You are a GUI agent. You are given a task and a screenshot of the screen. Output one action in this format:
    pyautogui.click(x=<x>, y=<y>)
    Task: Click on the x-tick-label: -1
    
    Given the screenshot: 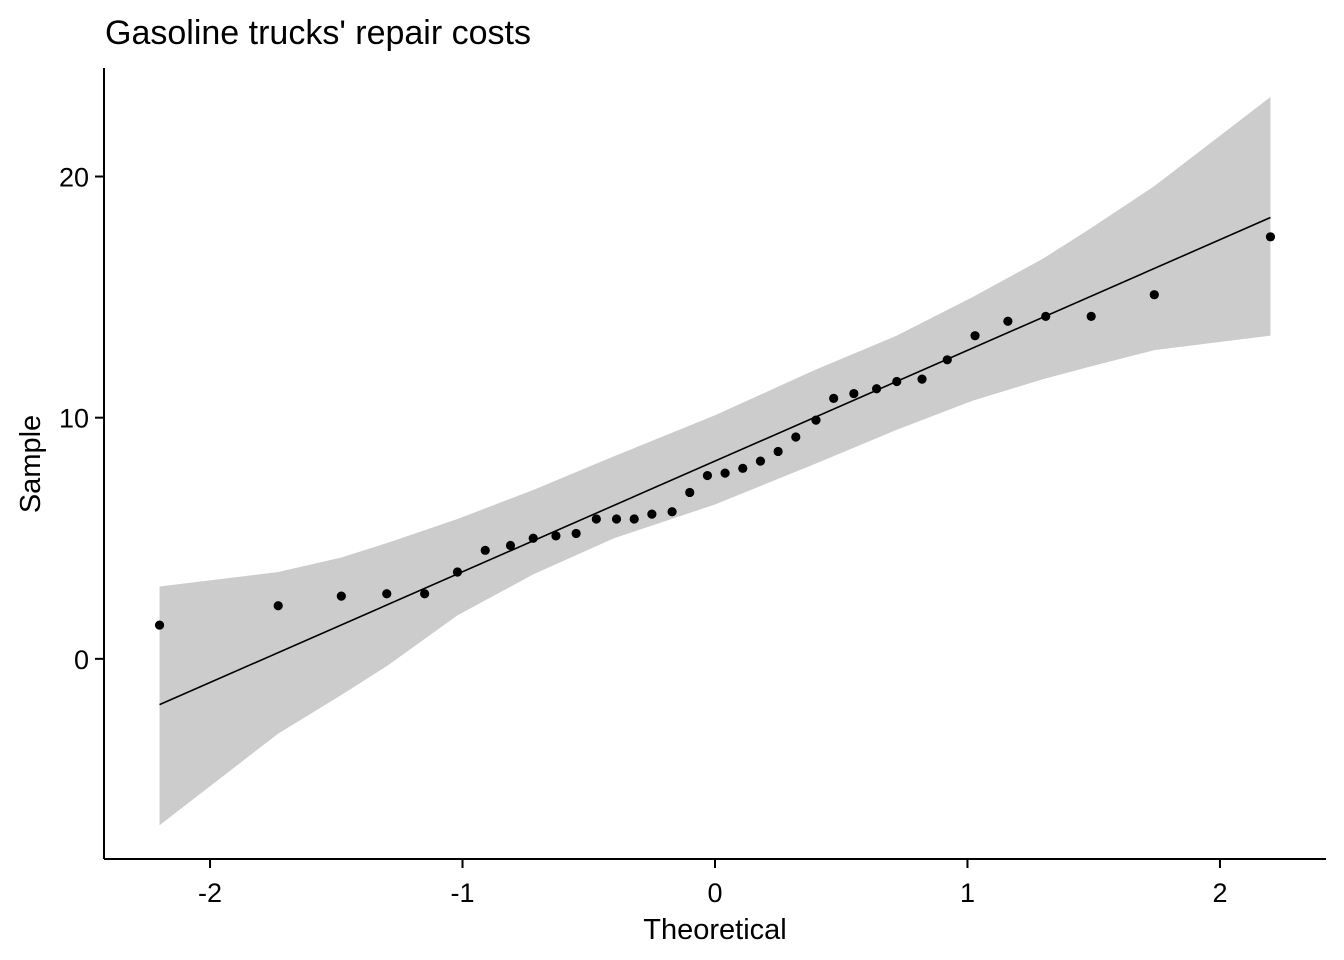 What is the action you would take?
    pyautogui.click(x=463, y=893)
    